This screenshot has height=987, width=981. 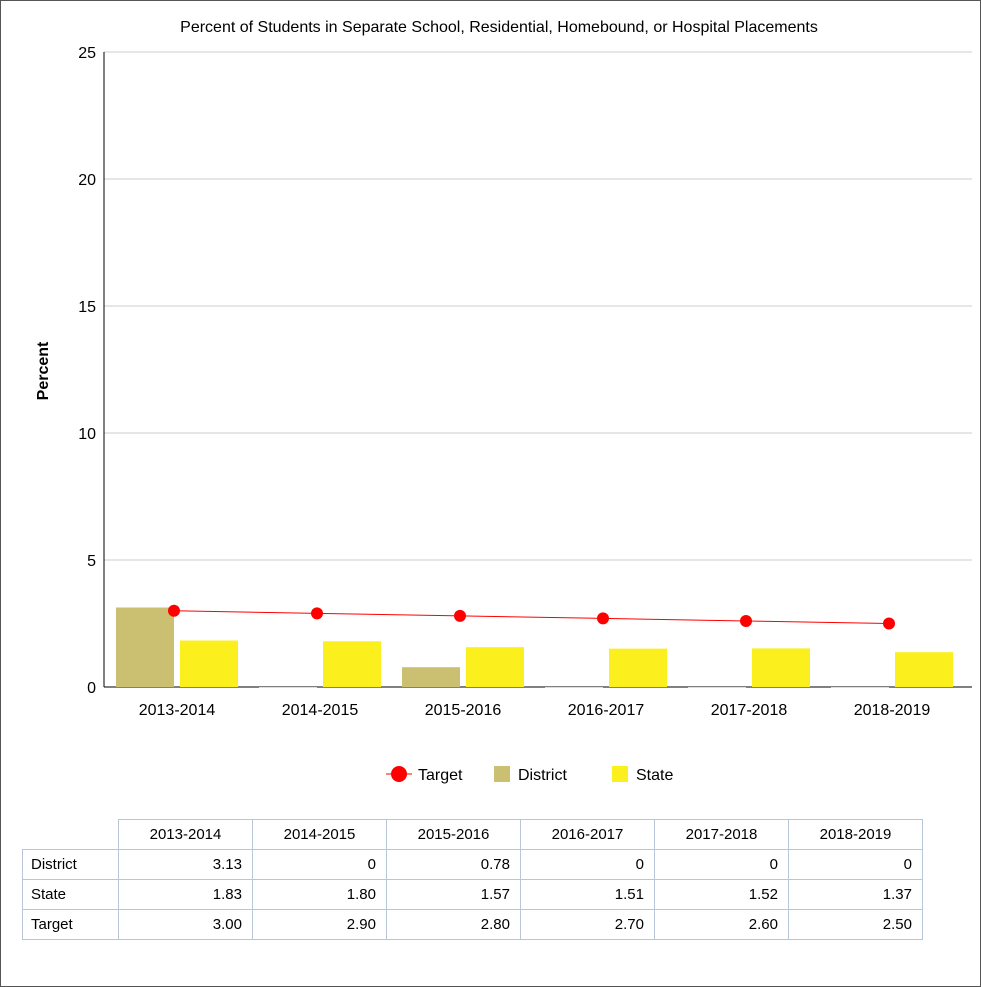 I want to click on table-cell: 2.60, so click(x=721, y=924).